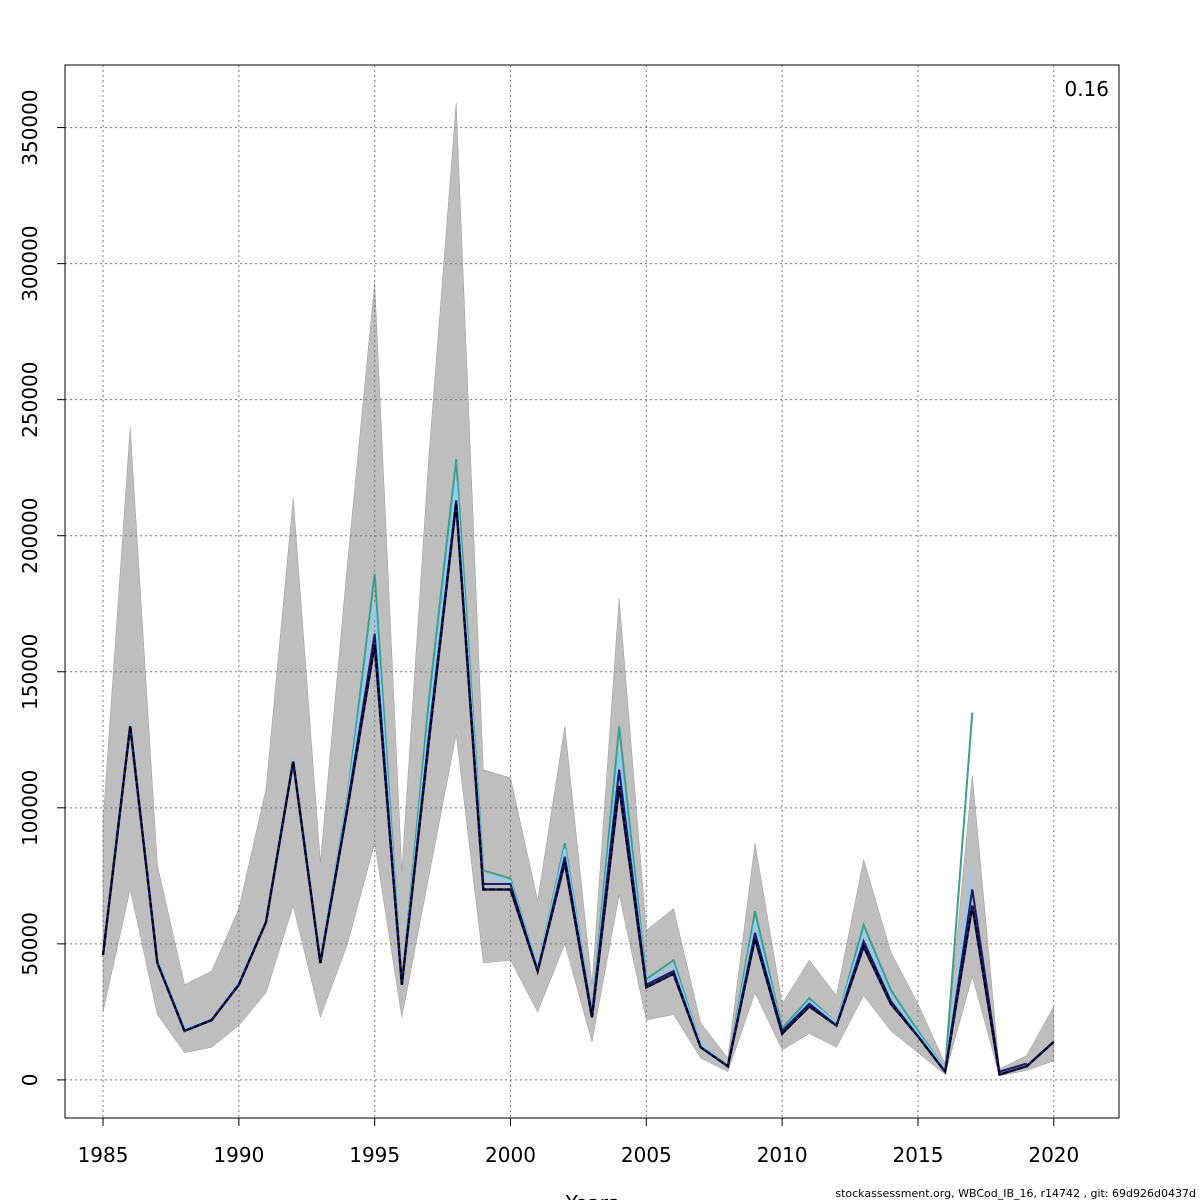 The height and width of the screenshot is (1200, 1200). I want to click on y-tick-label: 300000, so click(30, 263).